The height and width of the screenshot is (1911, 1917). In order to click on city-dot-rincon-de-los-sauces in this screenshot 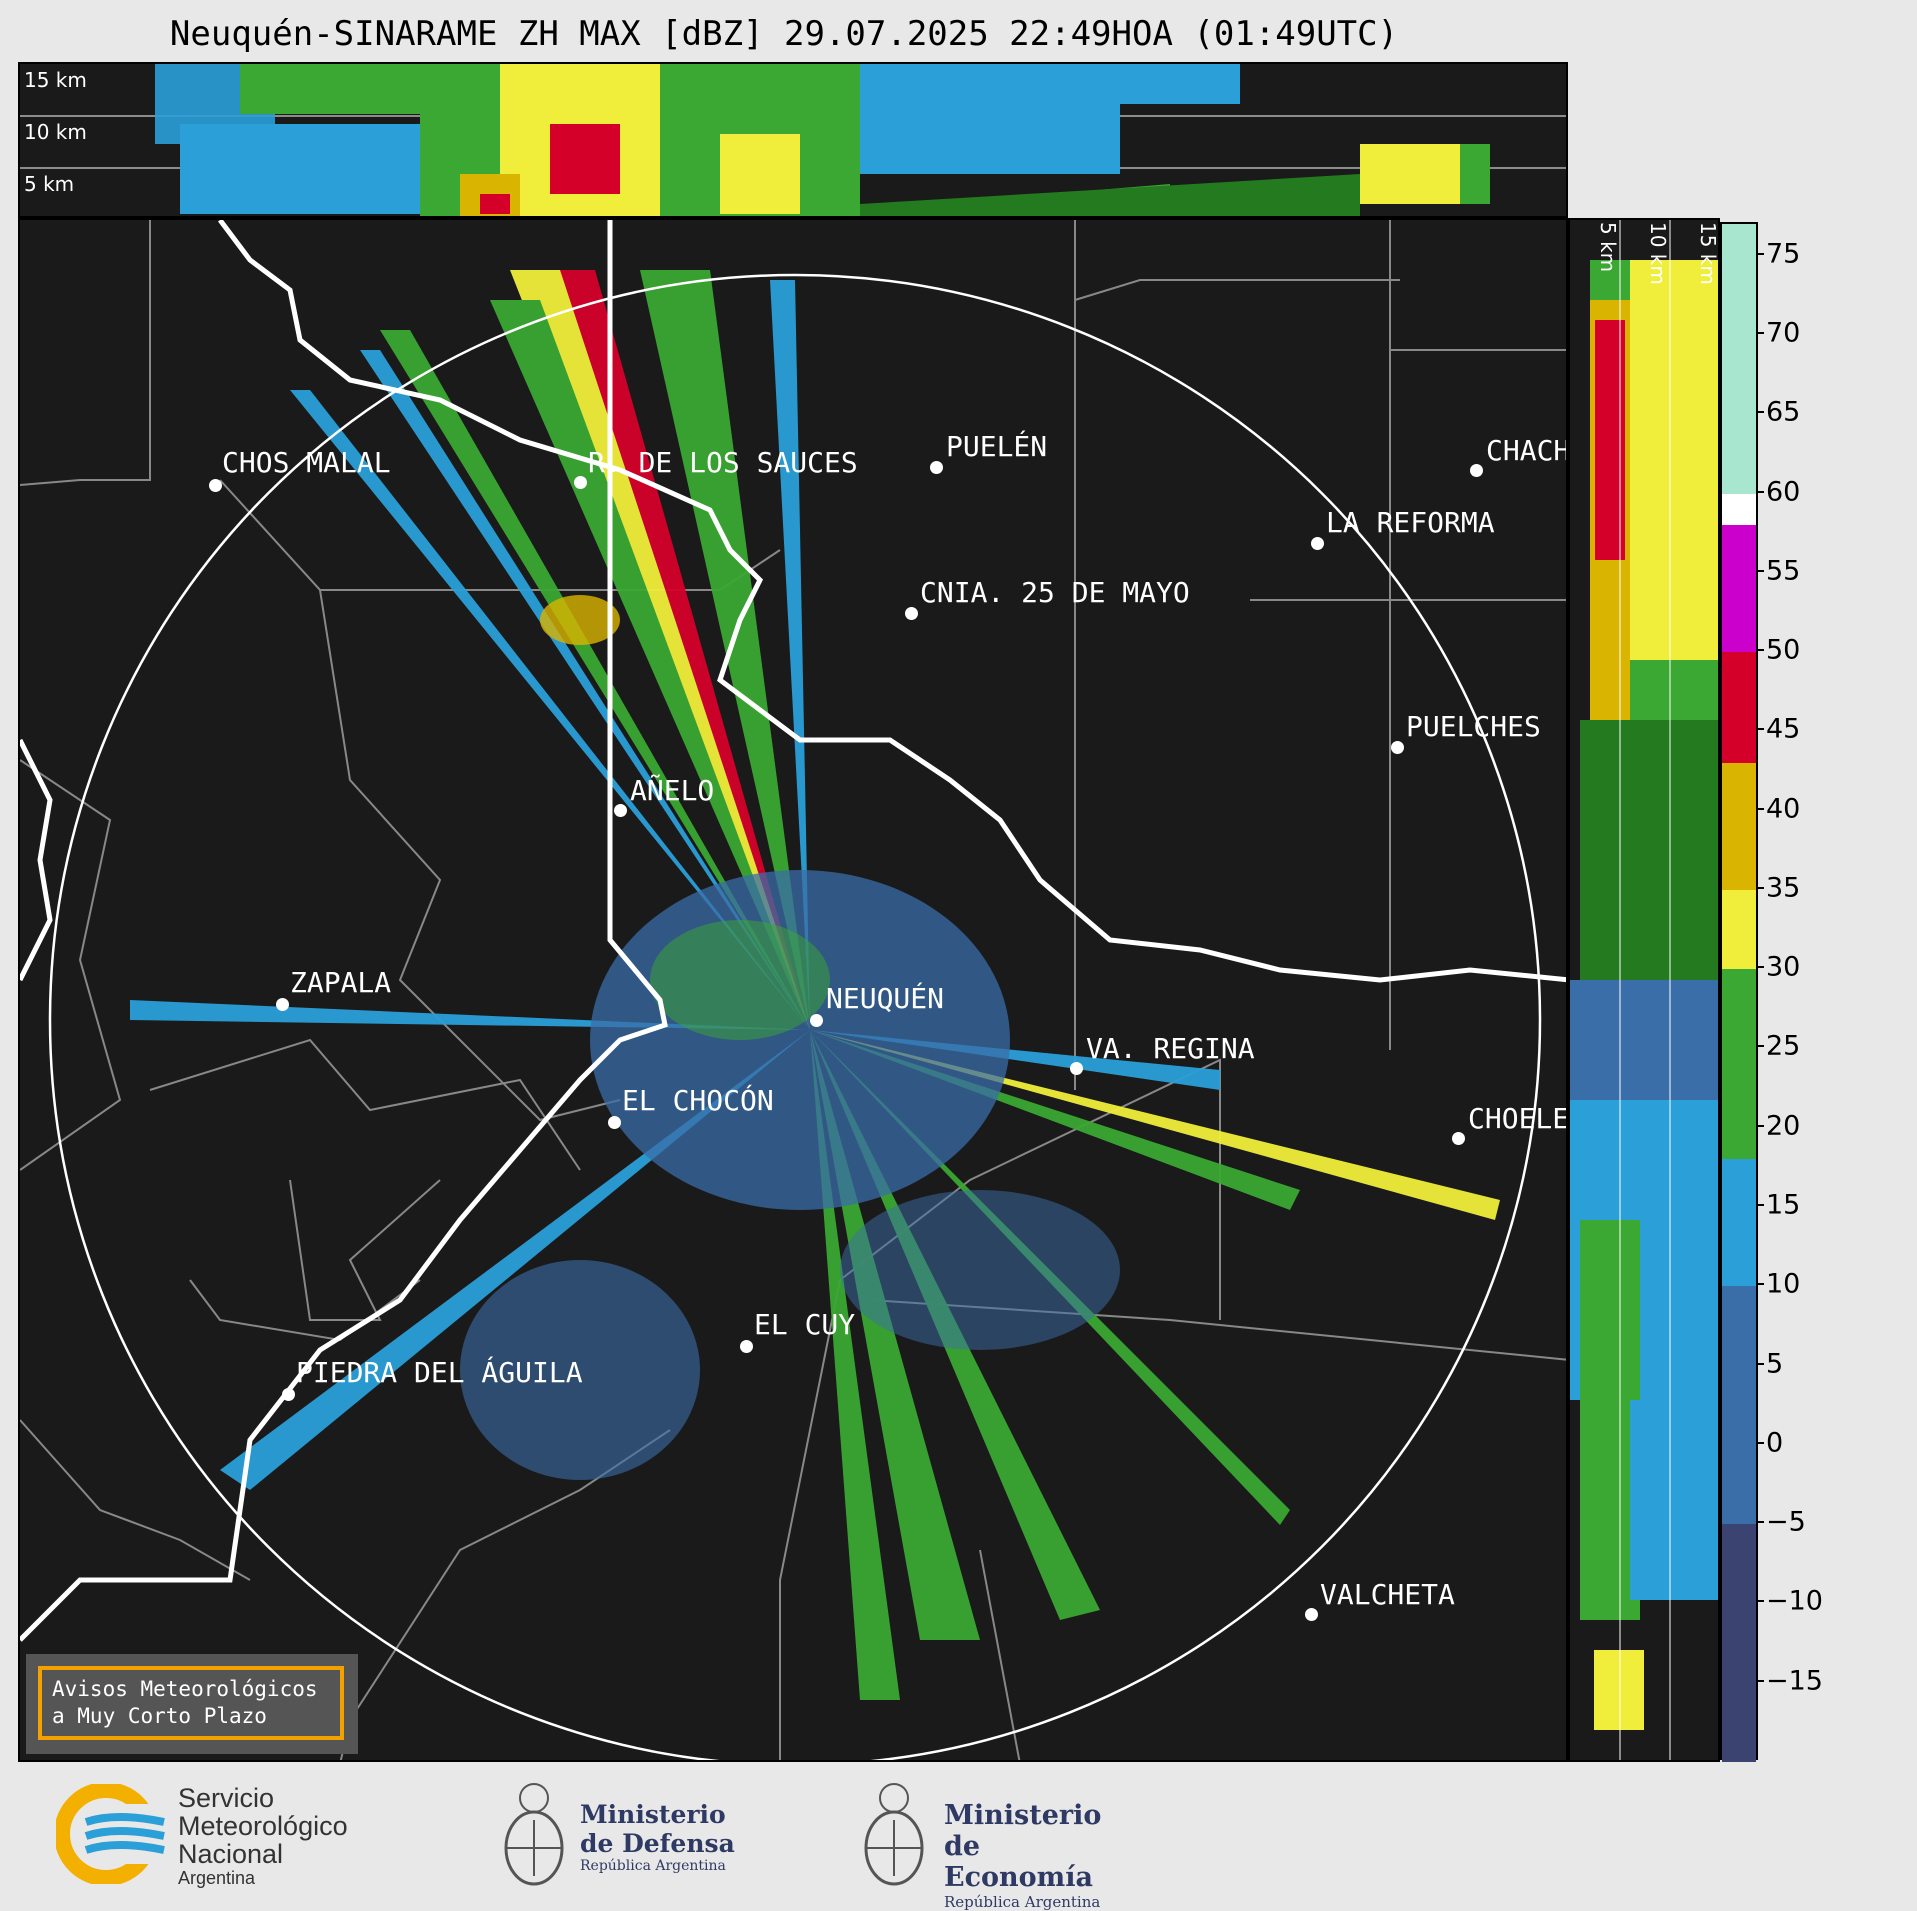, I will do `click(580, 482)`.